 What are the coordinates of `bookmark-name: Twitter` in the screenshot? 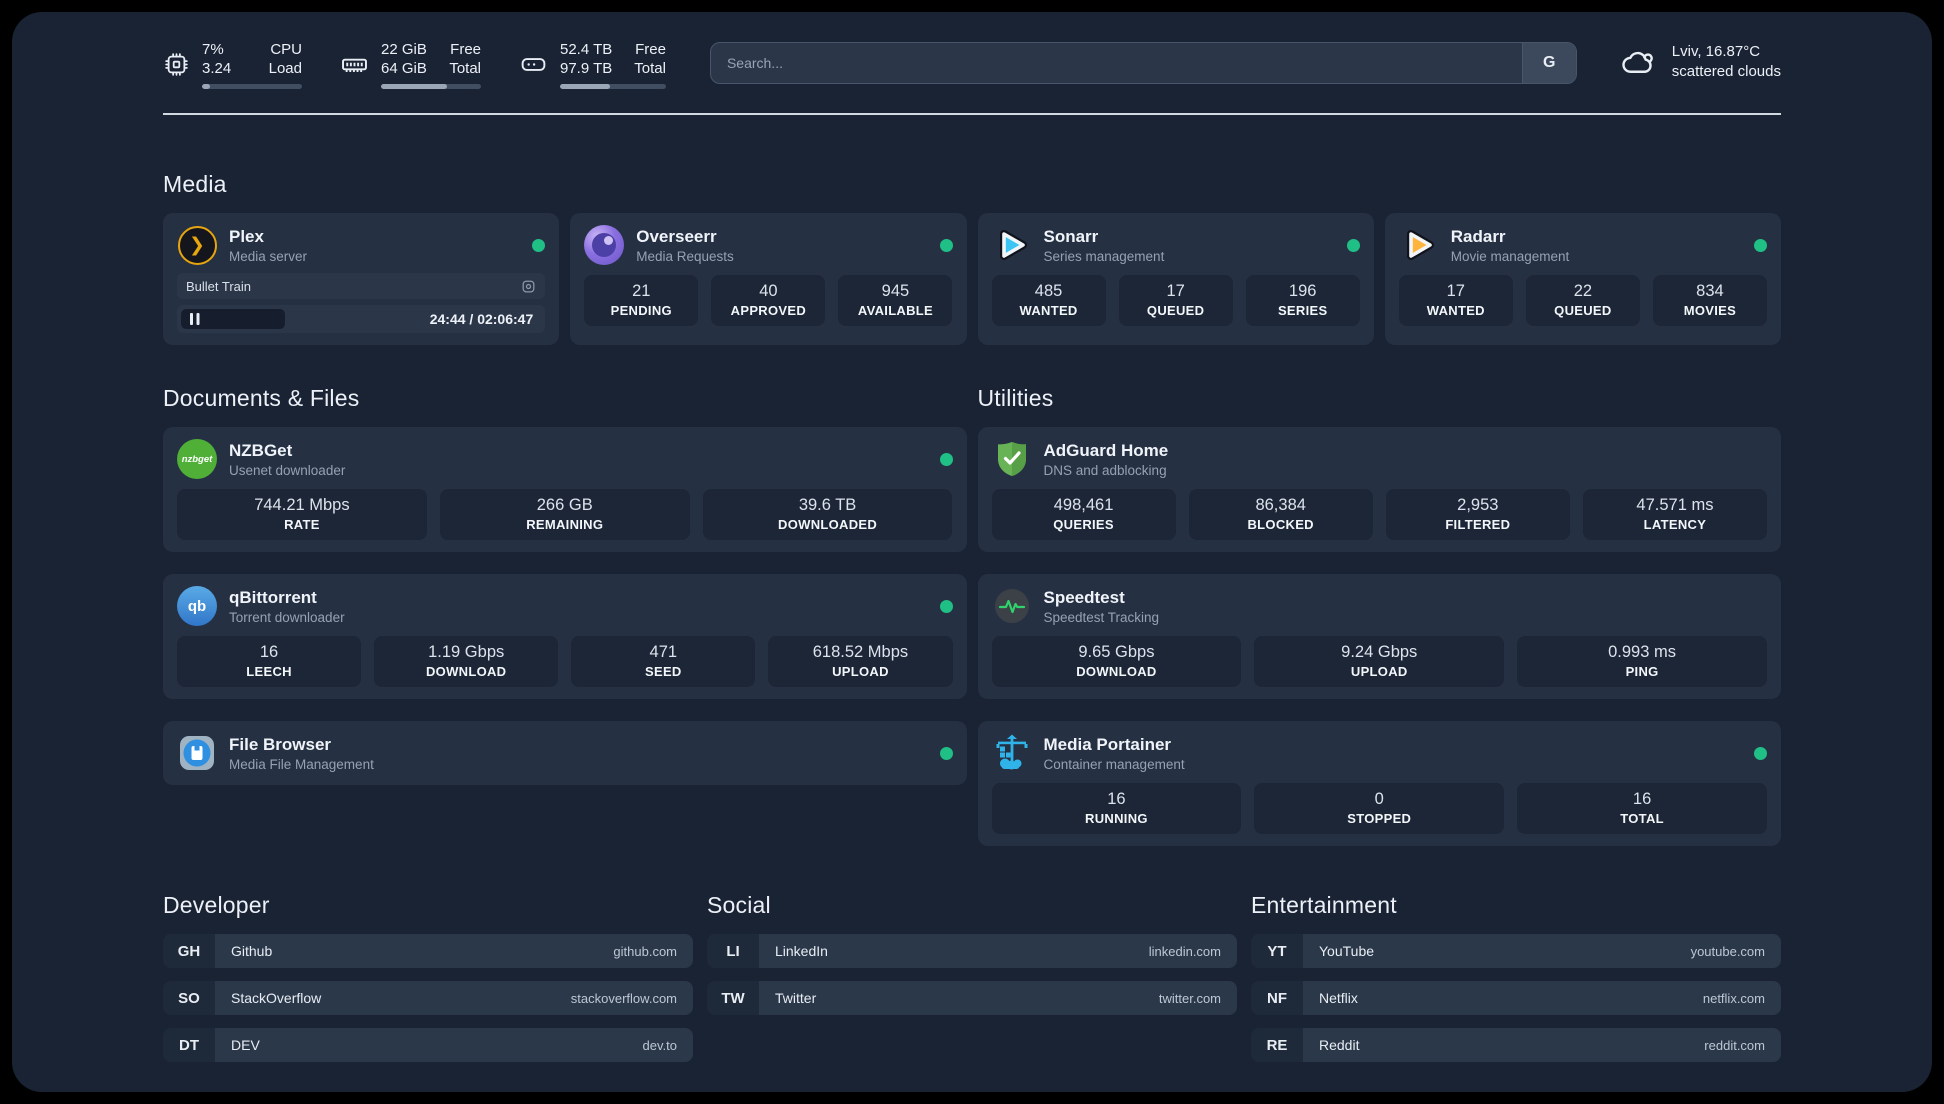 It's located at (796, 998).